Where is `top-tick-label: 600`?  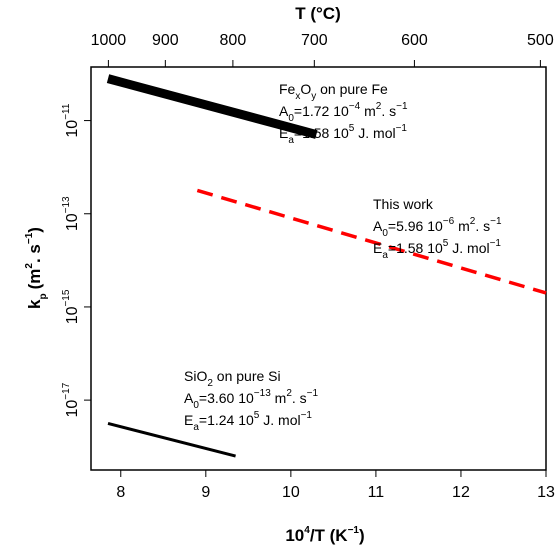 top-tick-label: 600 is located at coordinates (414, 40).